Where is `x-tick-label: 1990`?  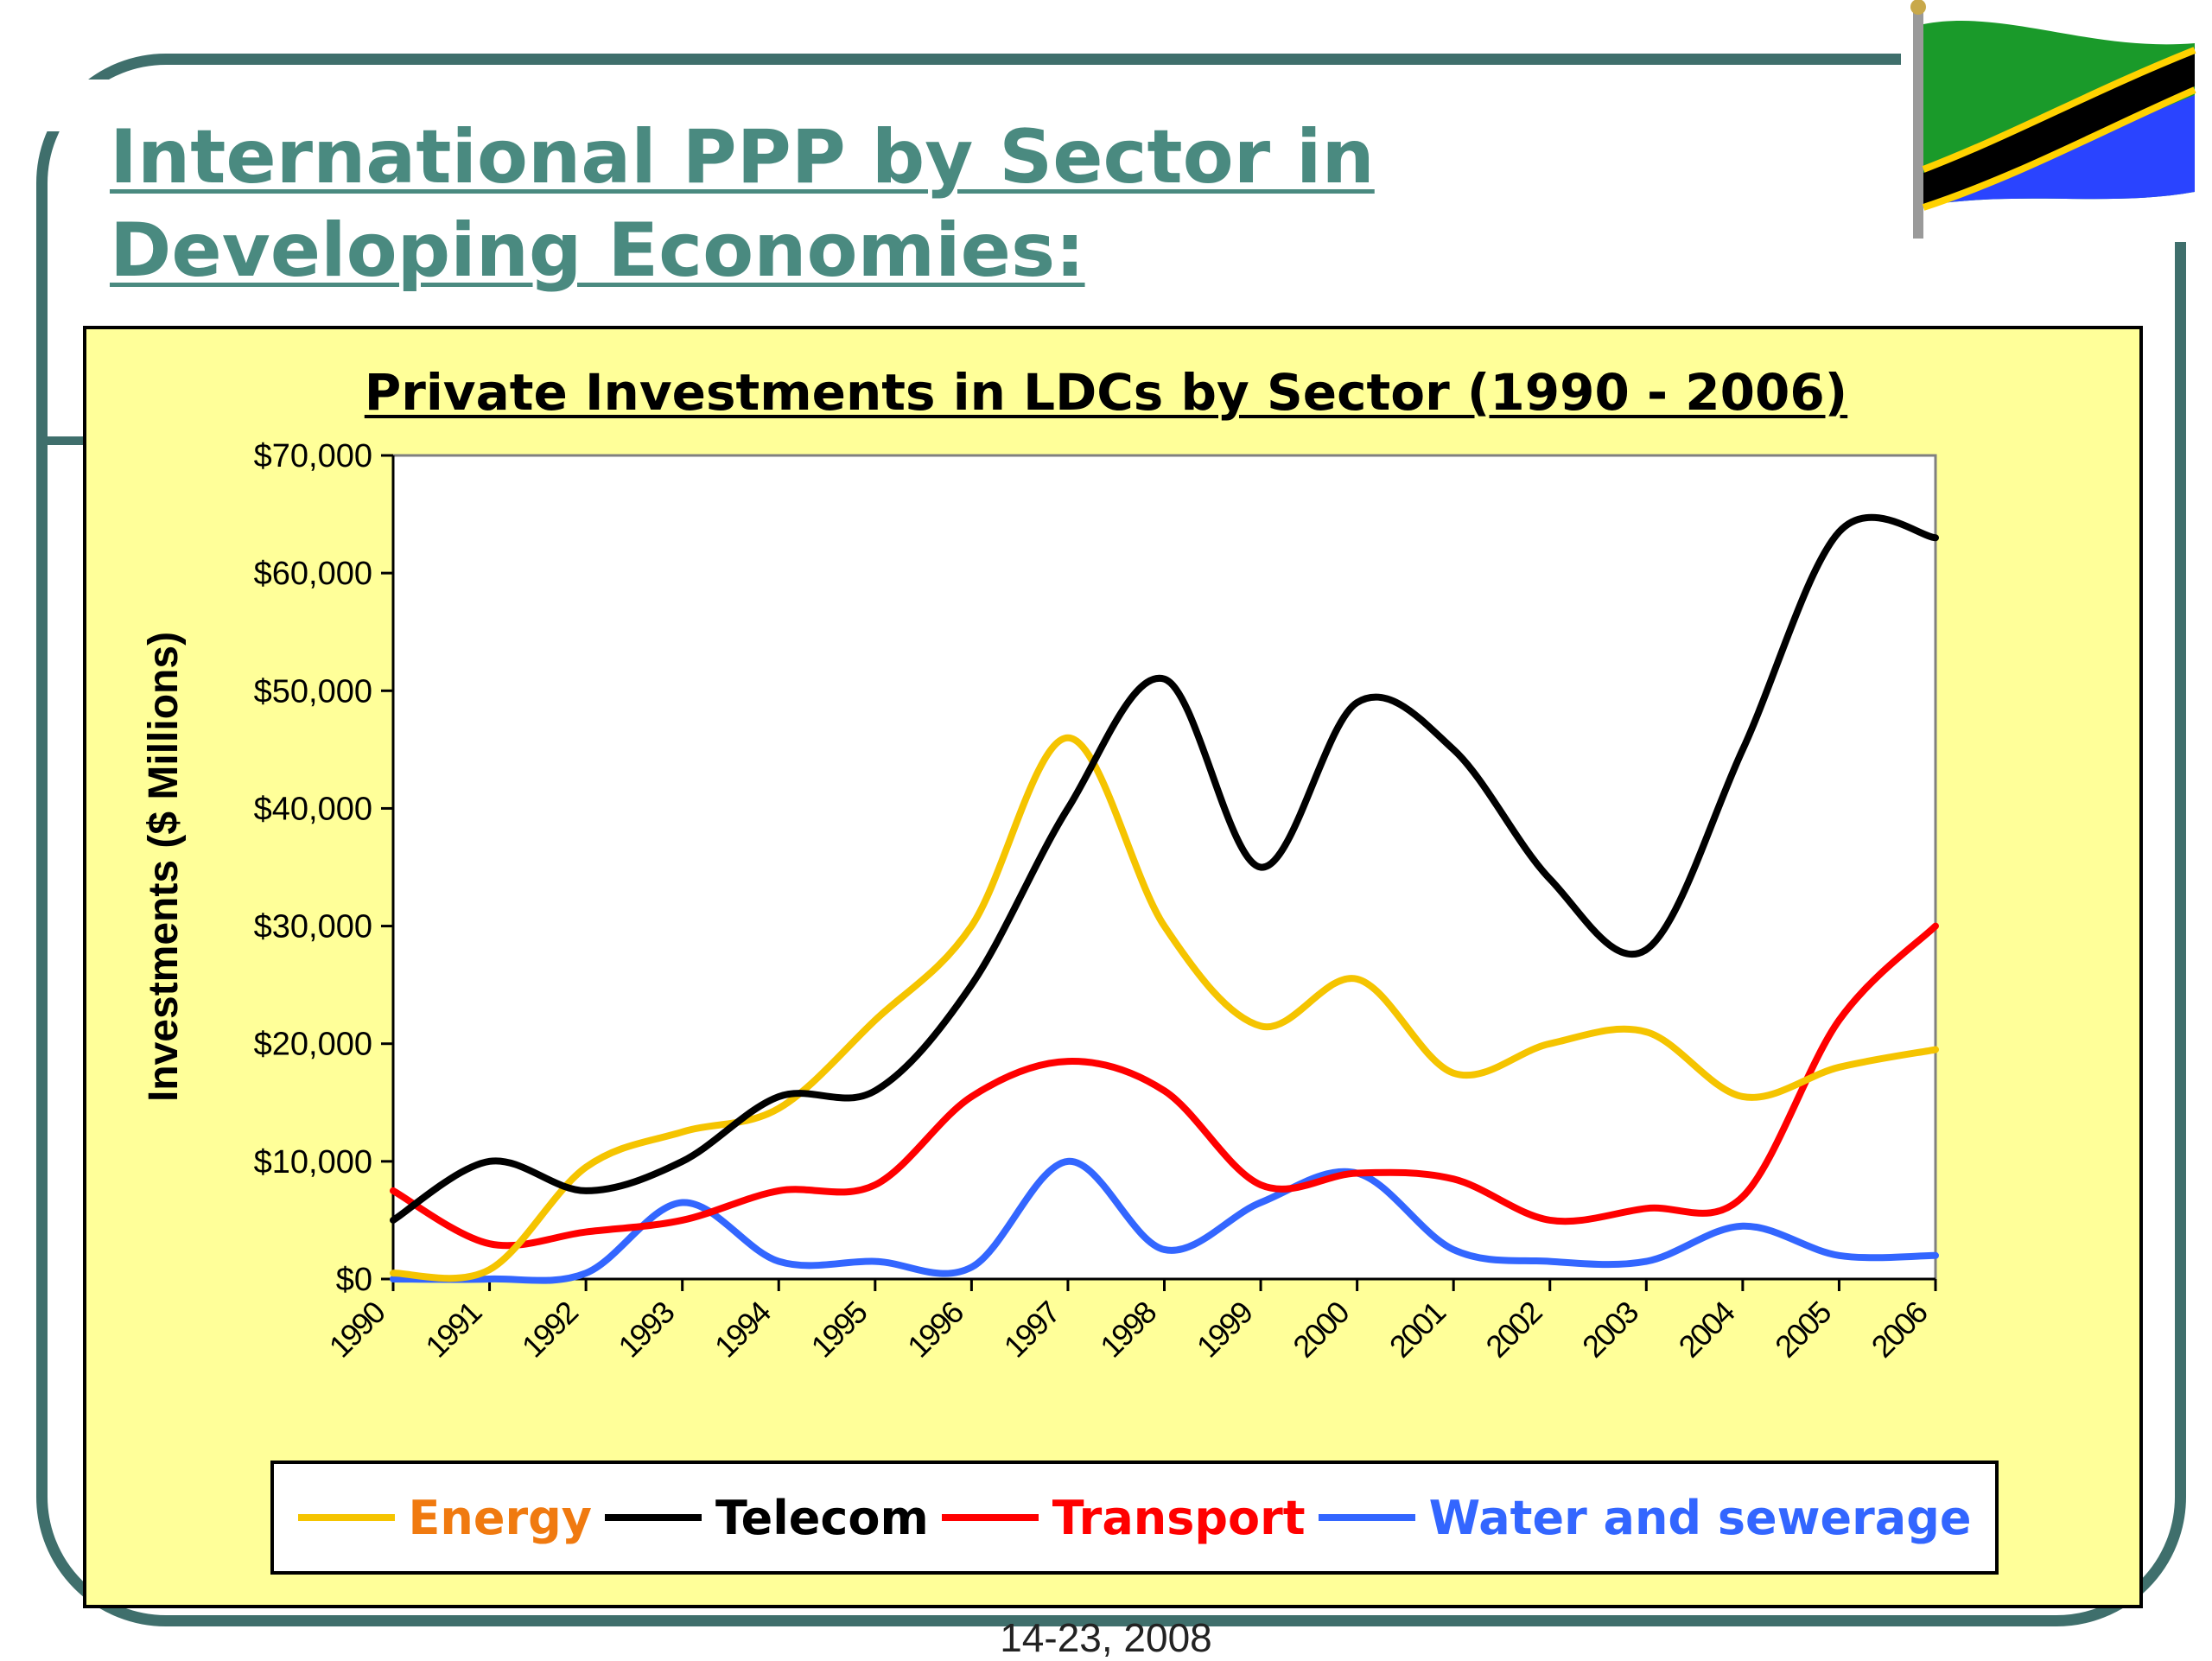 x-tick-label: 1990 is located at coordinates (357, 1330).